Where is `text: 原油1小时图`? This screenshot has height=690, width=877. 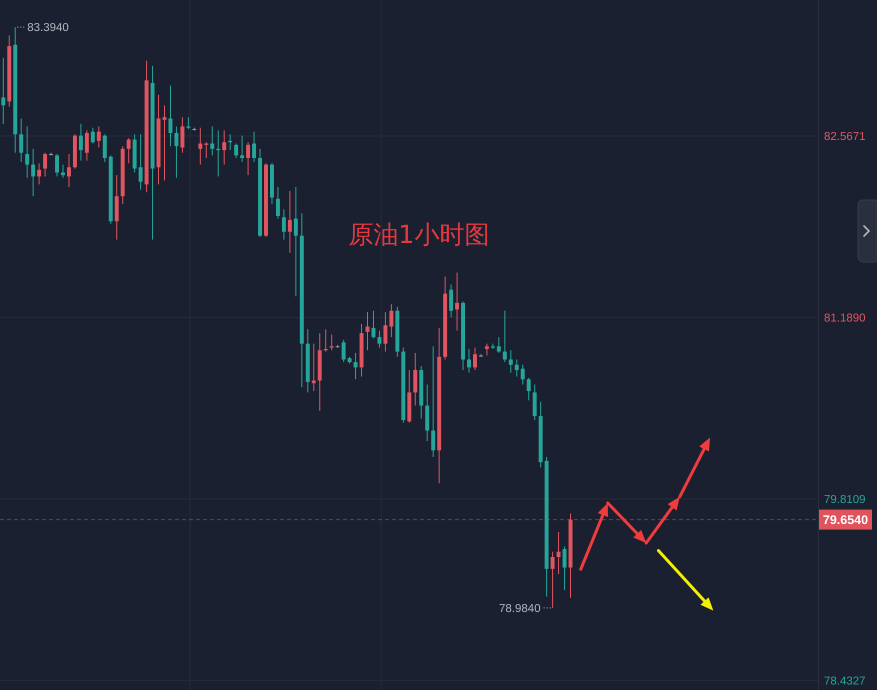 text: 原油1小时图 is located at coordinates (419, 234).